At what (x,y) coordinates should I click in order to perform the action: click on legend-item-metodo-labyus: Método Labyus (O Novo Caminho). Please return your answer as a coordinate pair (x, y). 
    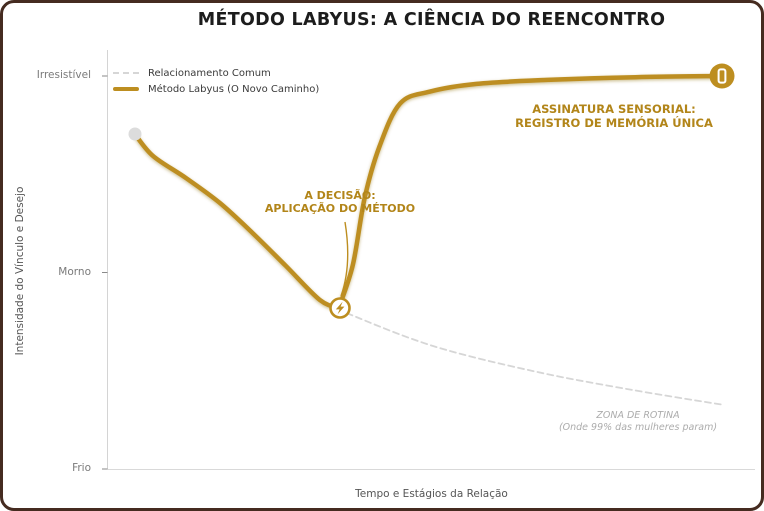
    Looking at the image, I should click on (216, 89).